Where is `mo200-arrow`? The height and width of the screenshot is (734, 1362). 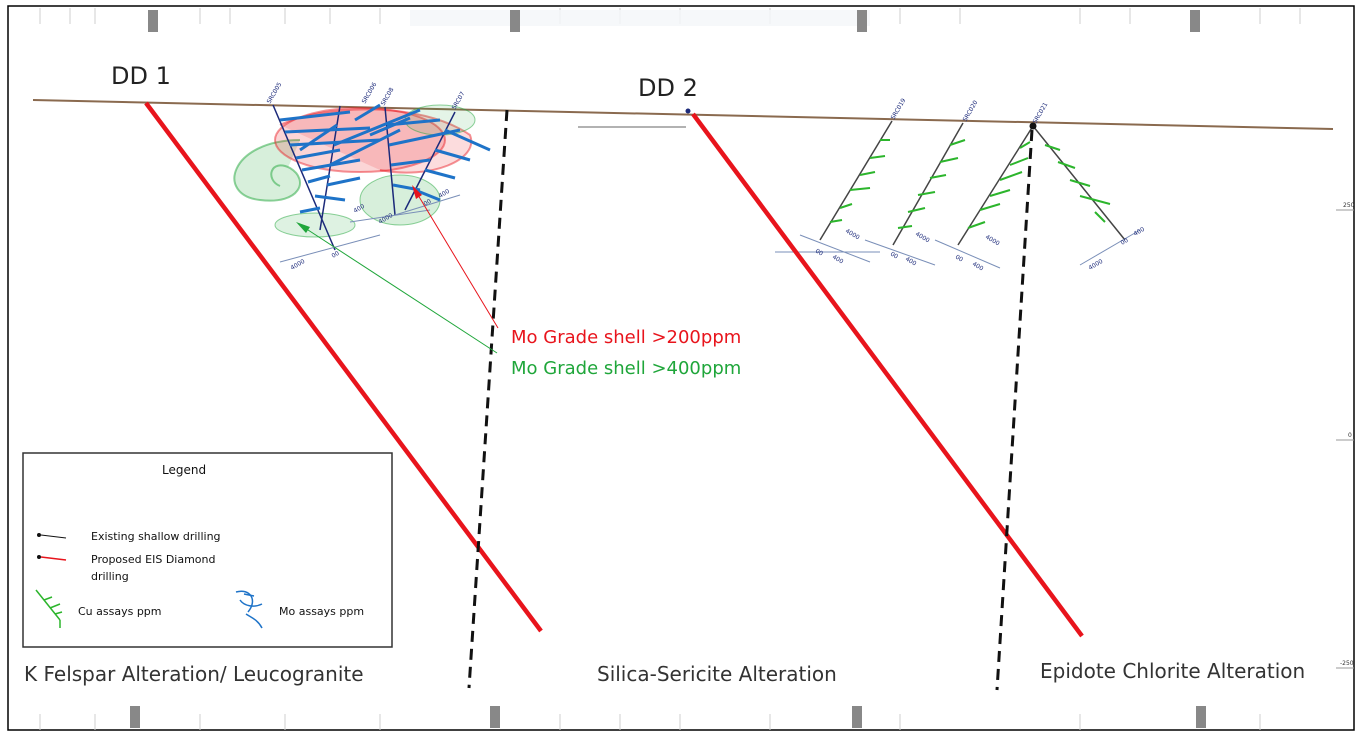 mo200-arrow is located at coordinates (455, 257).